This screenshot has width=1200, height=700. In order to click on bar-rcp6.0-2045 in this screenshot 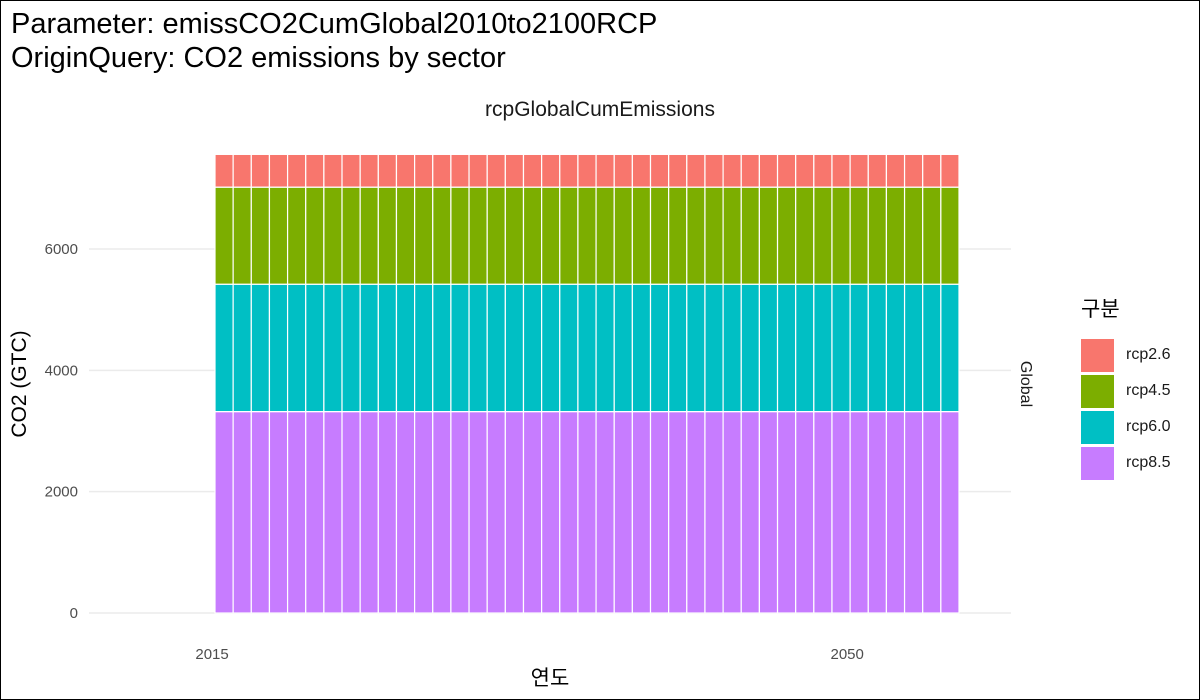, I will do `click(768, 348)`.